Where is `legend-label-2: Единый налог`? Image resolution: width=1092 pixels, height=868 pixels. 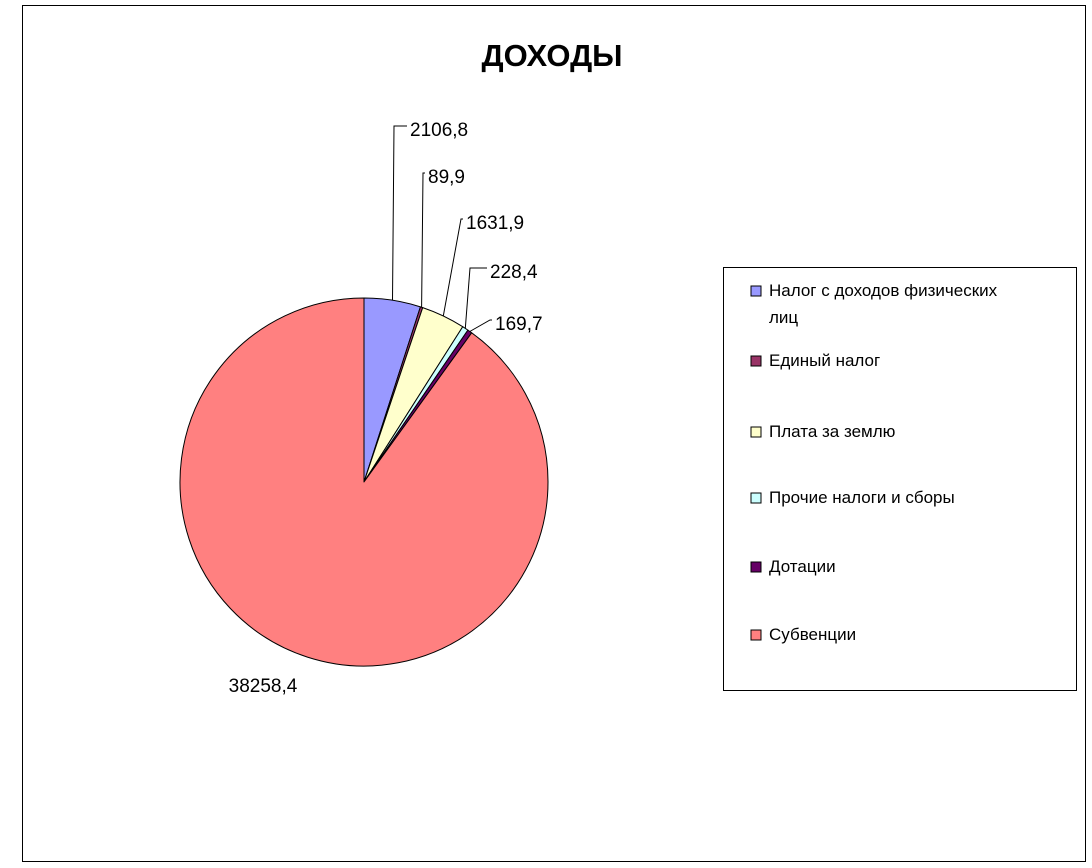
legend-label-2: Единый налог is located at coordinates (824, 360).